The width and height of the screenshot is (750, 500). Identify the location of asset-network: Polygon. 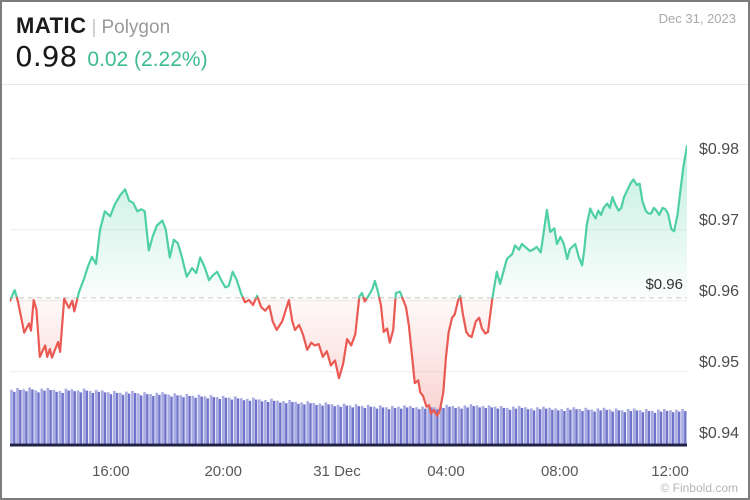
(136, 27).